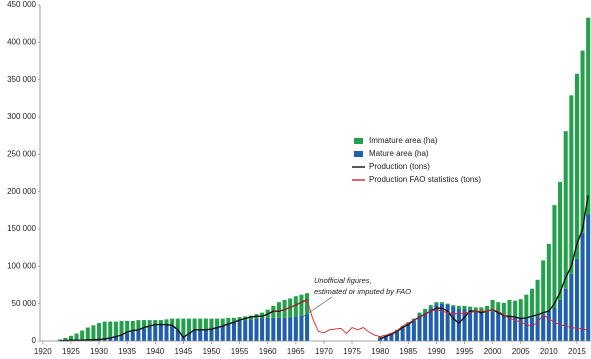 The width and height of the screenshot is (591, 359). I want to click on x-tick-label: 2010, so click(549, 351).